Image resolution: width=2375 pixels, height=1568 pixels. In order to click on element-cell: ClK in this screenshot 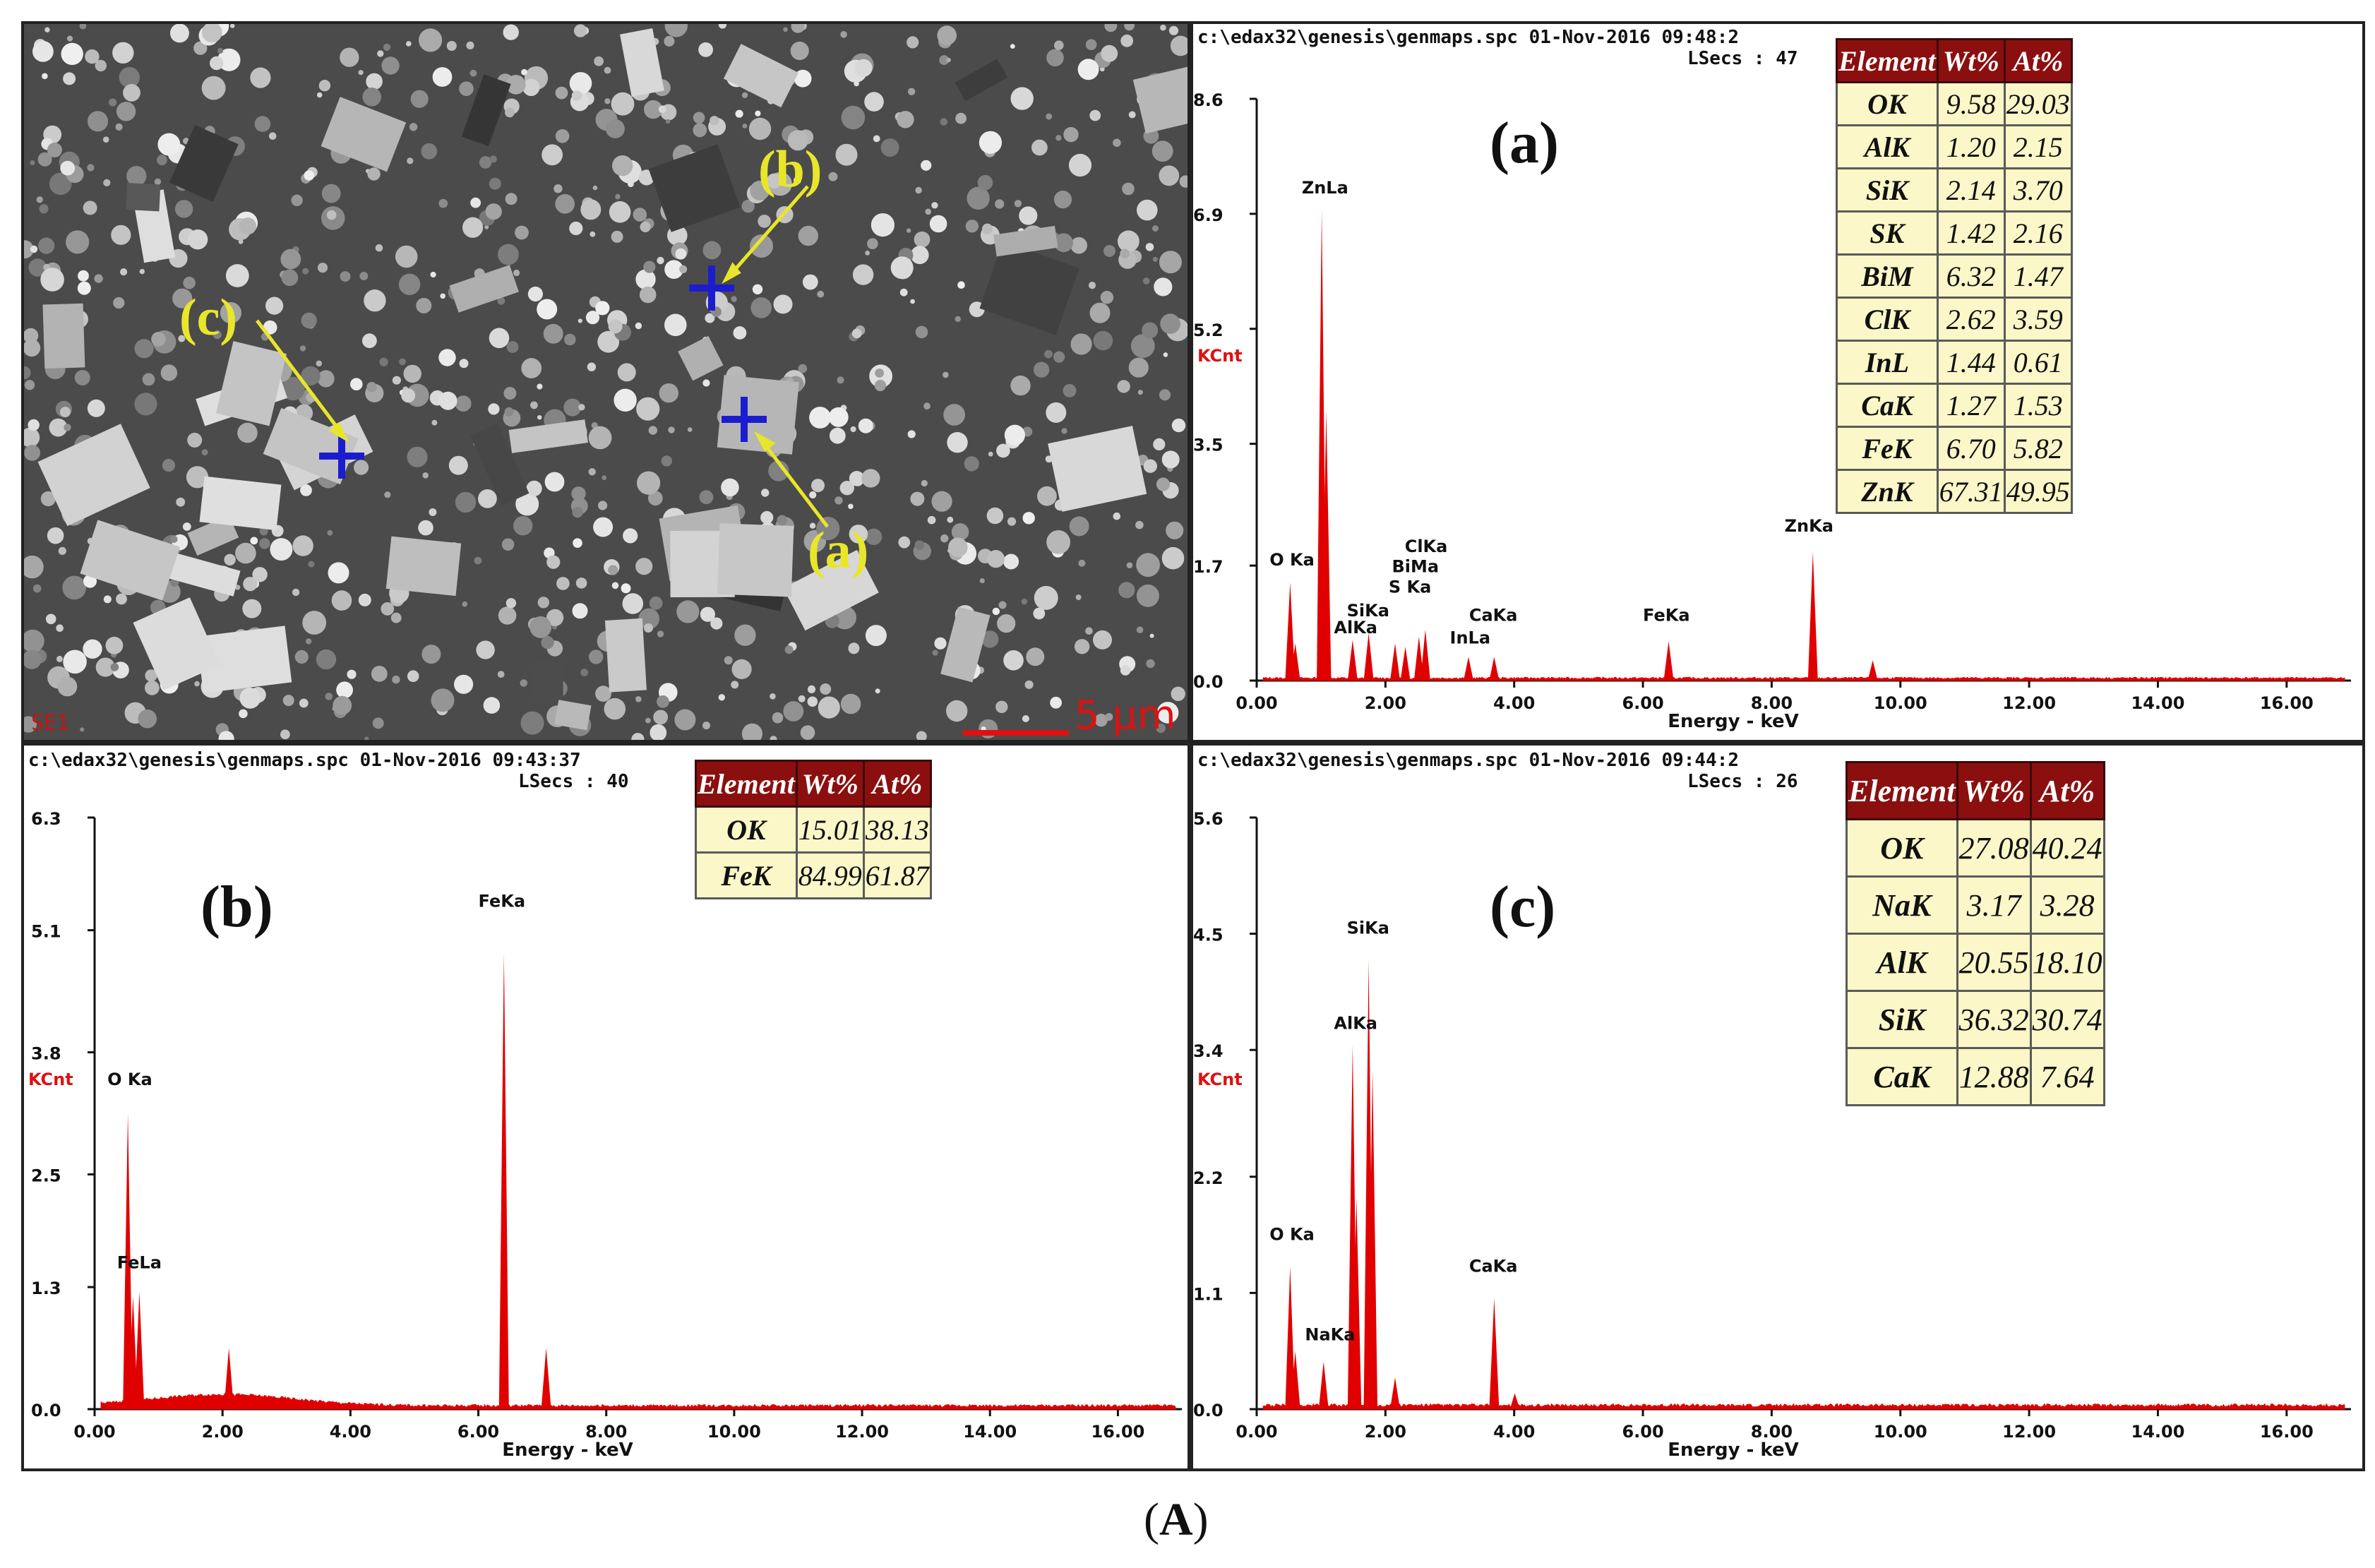, I will do `click(1888, 319)`.